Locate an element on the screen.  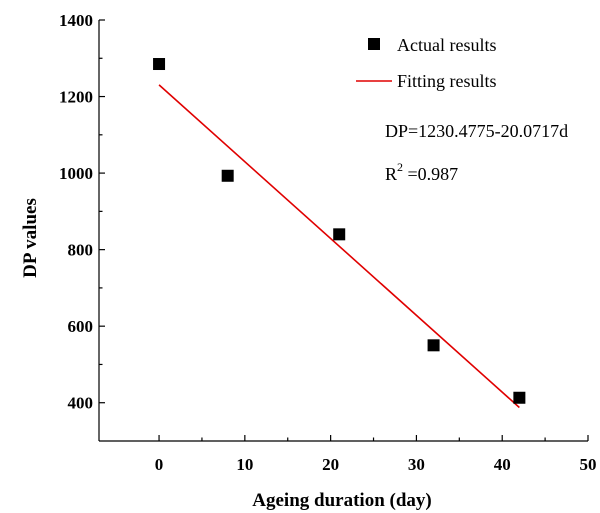
fit-equation: DP=1230.4775-20.0717d is located at coordinates (476, 131).